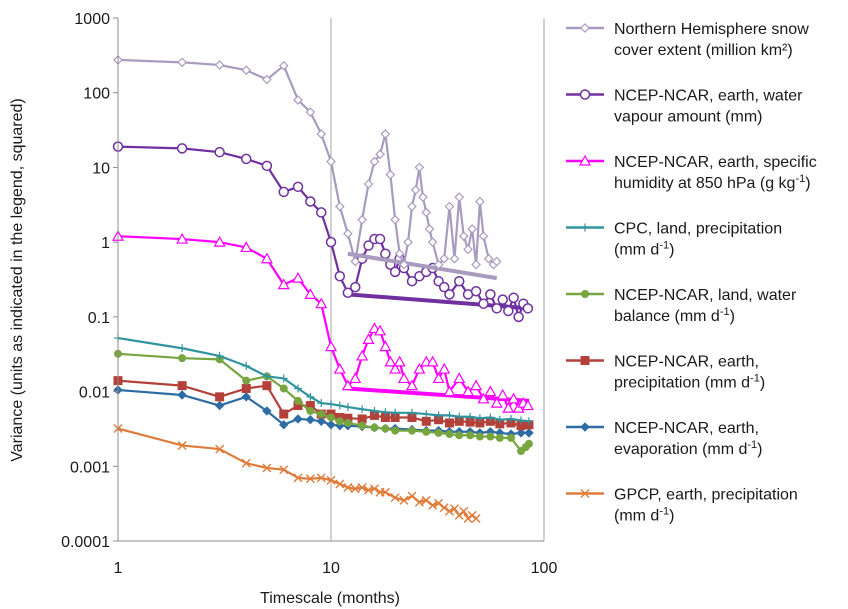 This screenshot has width=848, height=609. I want to click on y-tick-label: 1, so click(105, 243).